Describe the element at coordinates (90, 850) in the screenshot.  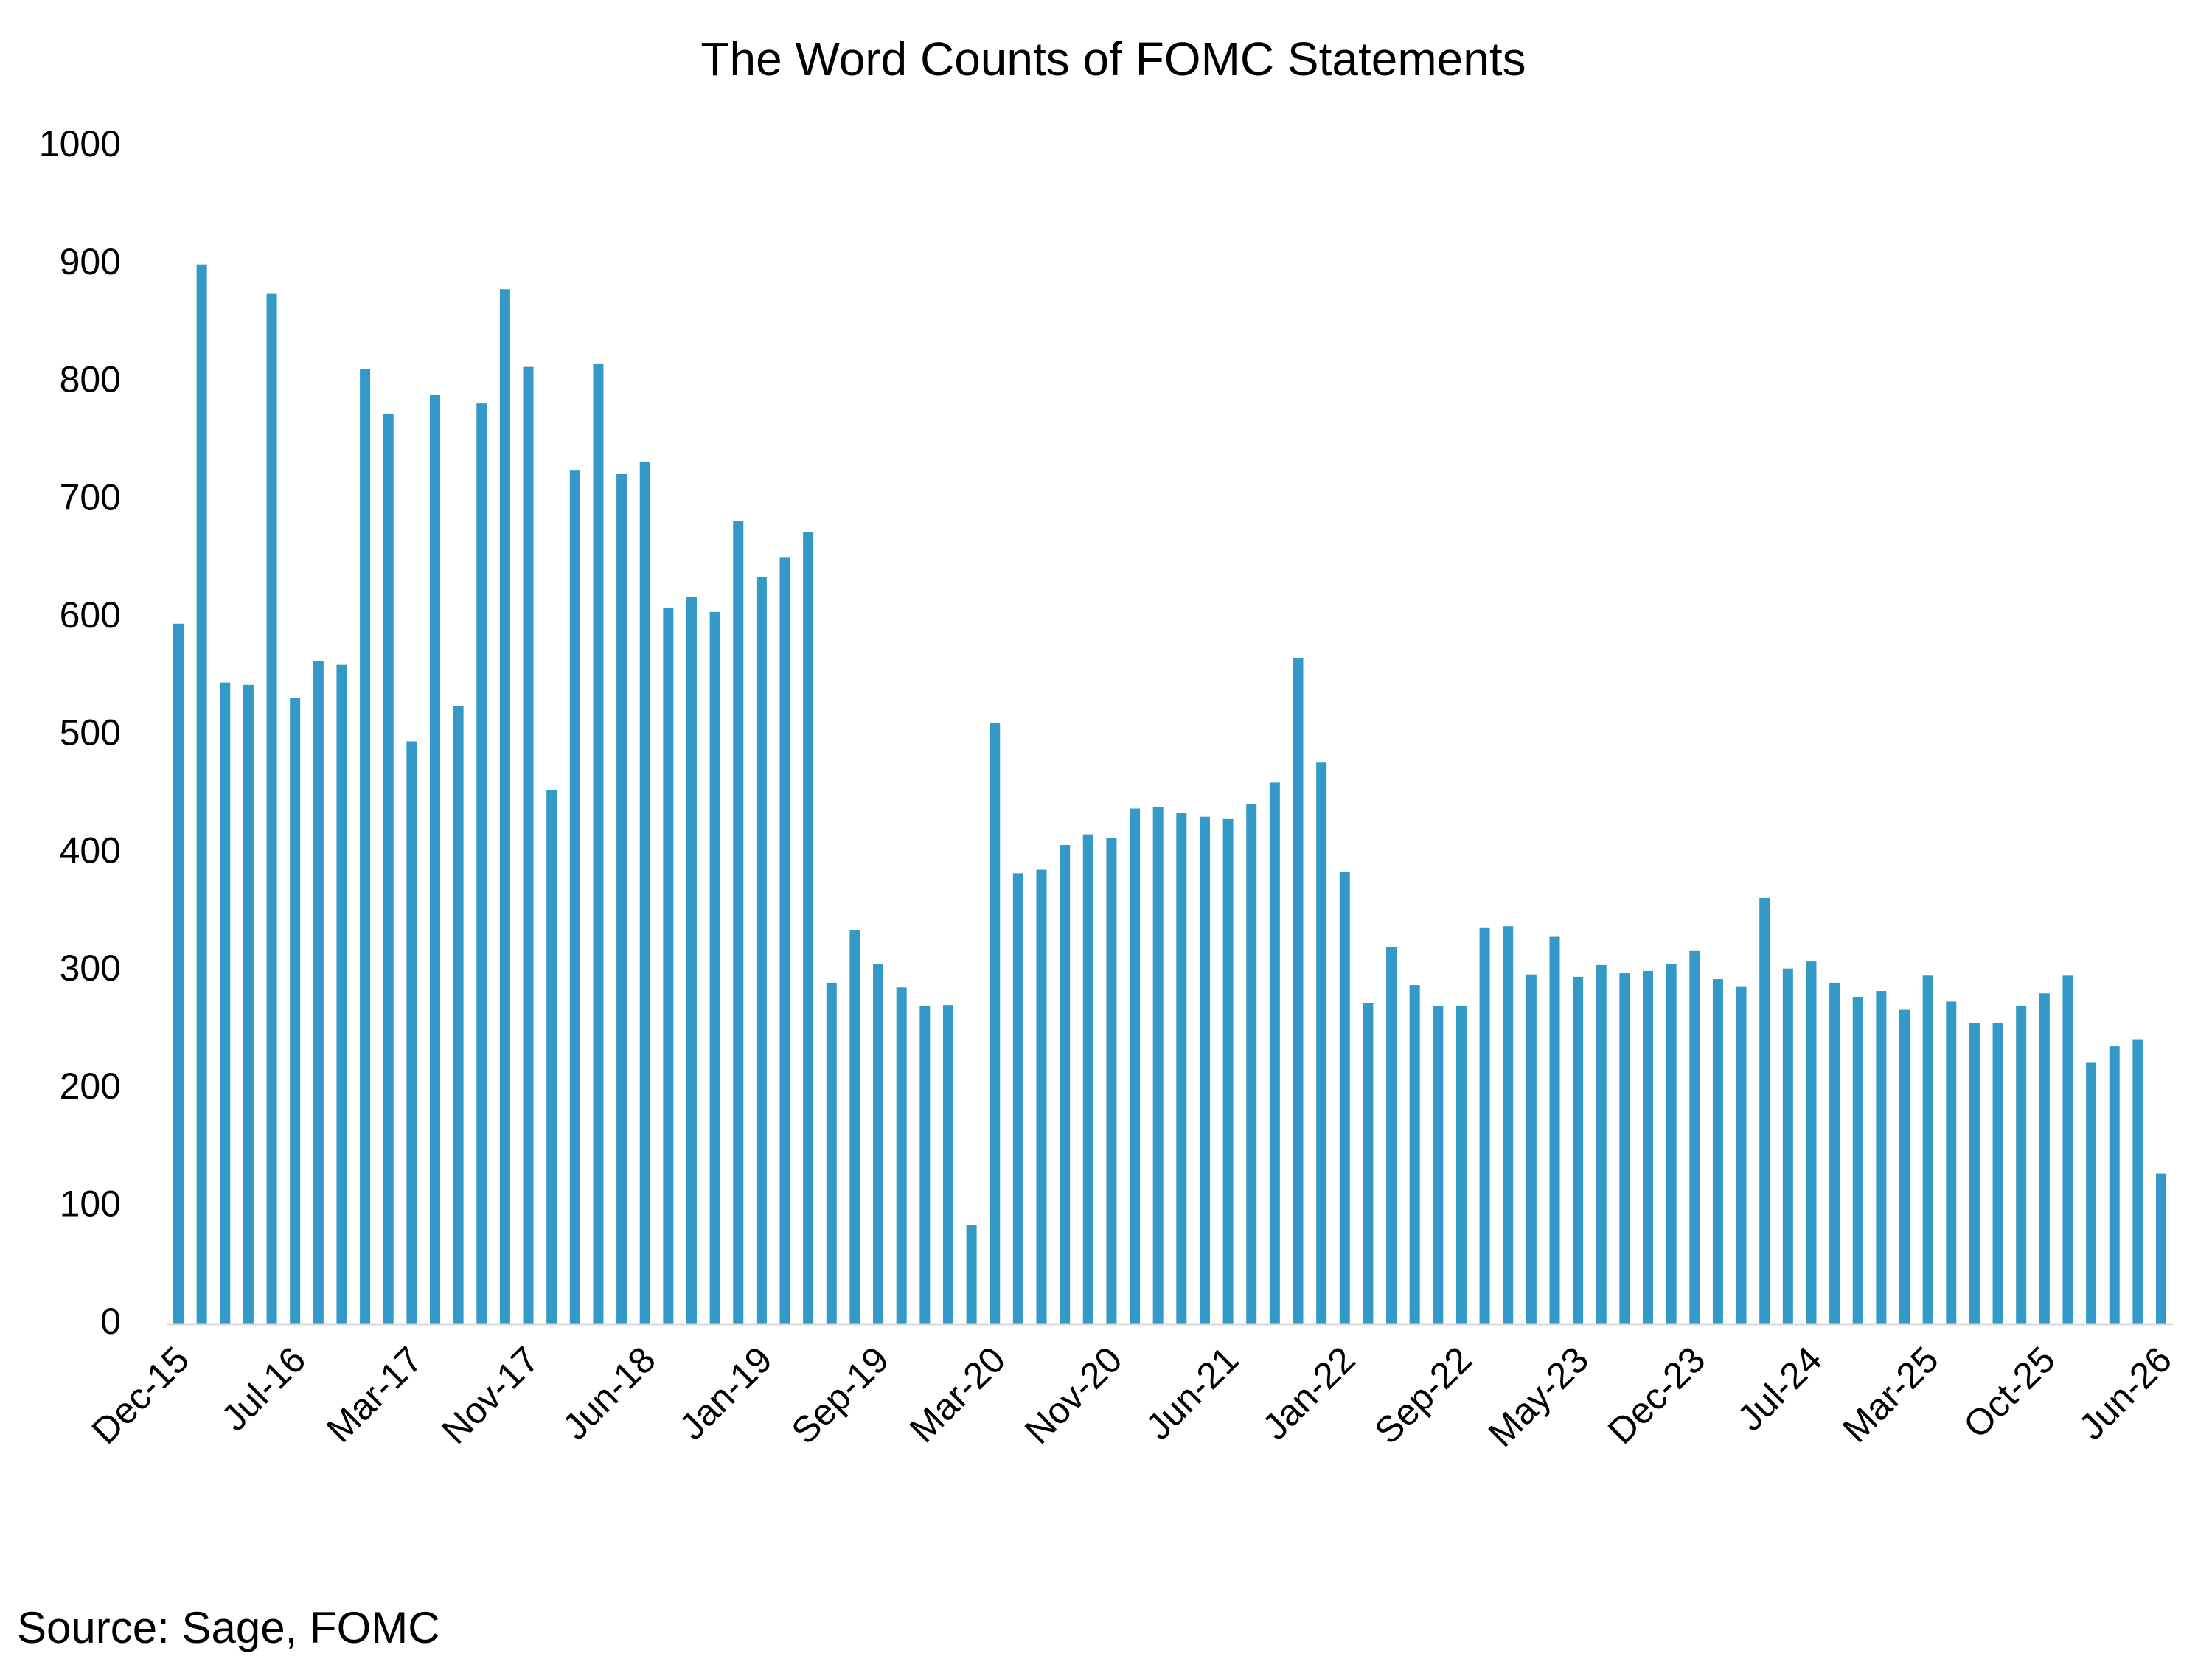
I see `y-tick-label: 400` at that location.